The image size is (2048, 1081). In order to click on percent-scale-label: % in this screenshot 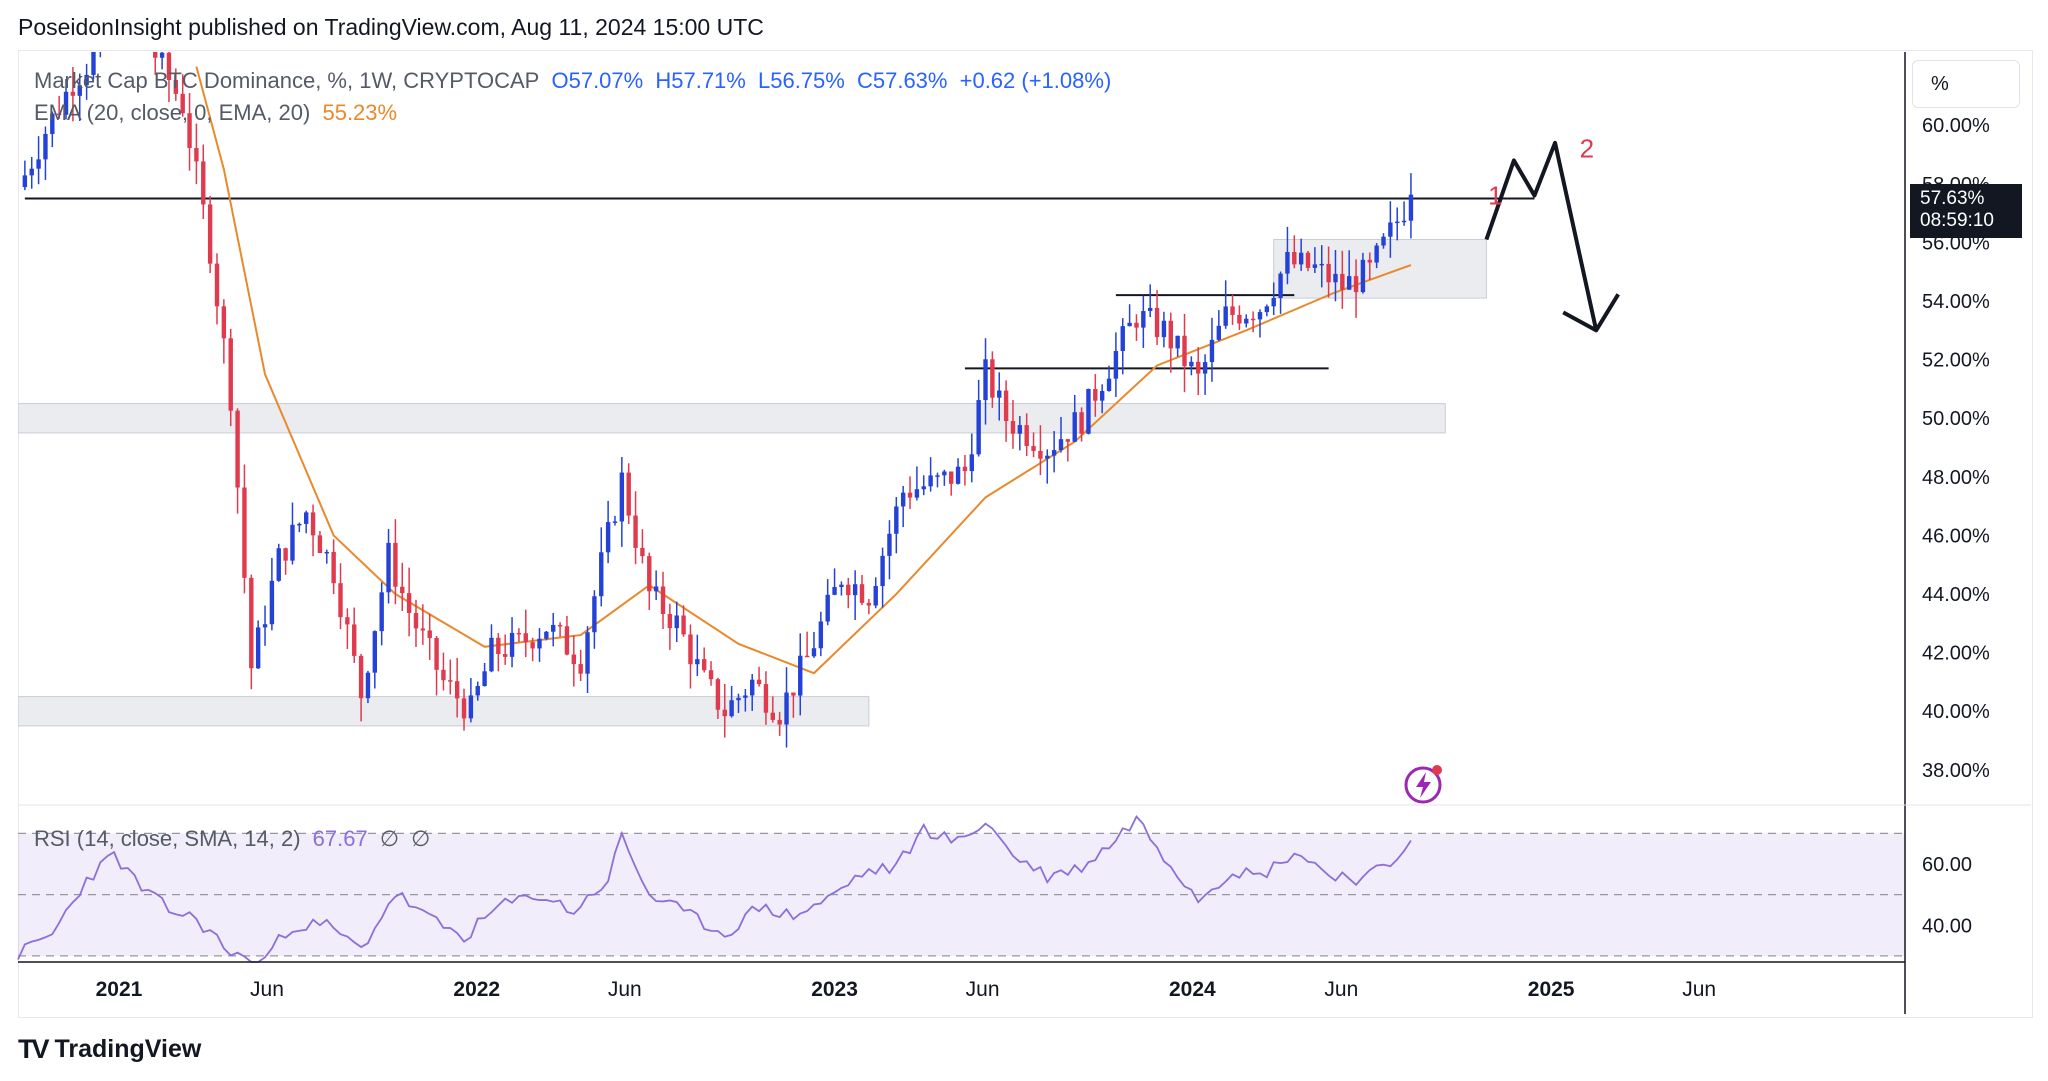, I will do `click(1940, 83)`.